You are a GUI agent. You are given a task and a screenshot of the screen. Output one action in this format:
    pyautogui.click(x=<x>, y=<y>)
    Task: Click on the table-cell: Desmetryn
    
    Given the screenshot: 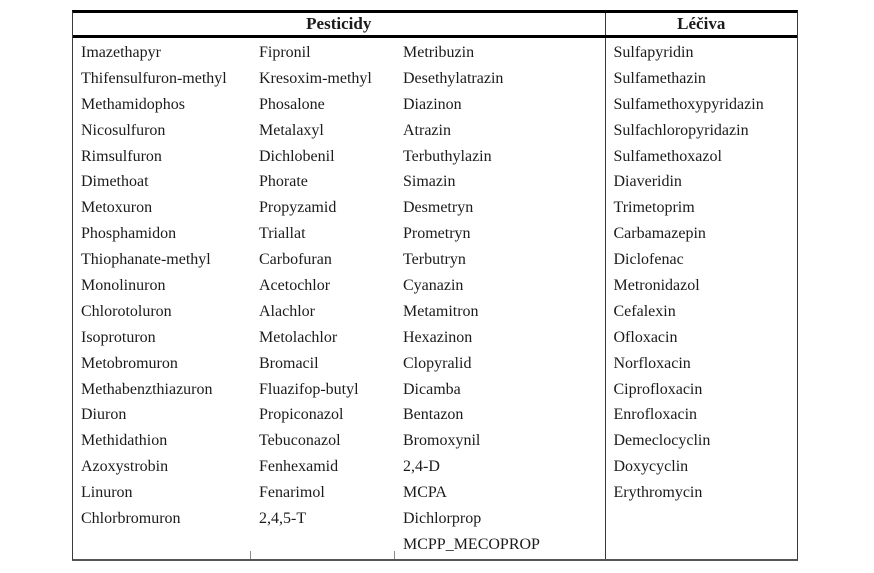 What is the action you would take?
    pyautogui.click(x=438, y=208)
    